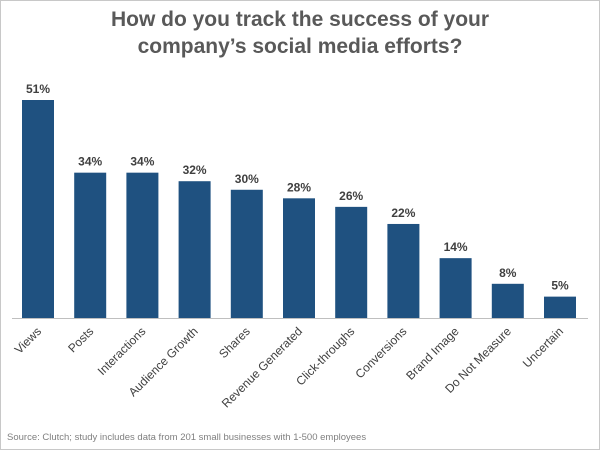 The height and width of the screenshot is (450, 600). Describe the element at coordinates (560, 286) in the screenshot. I see `data-label: 5%` at that location.